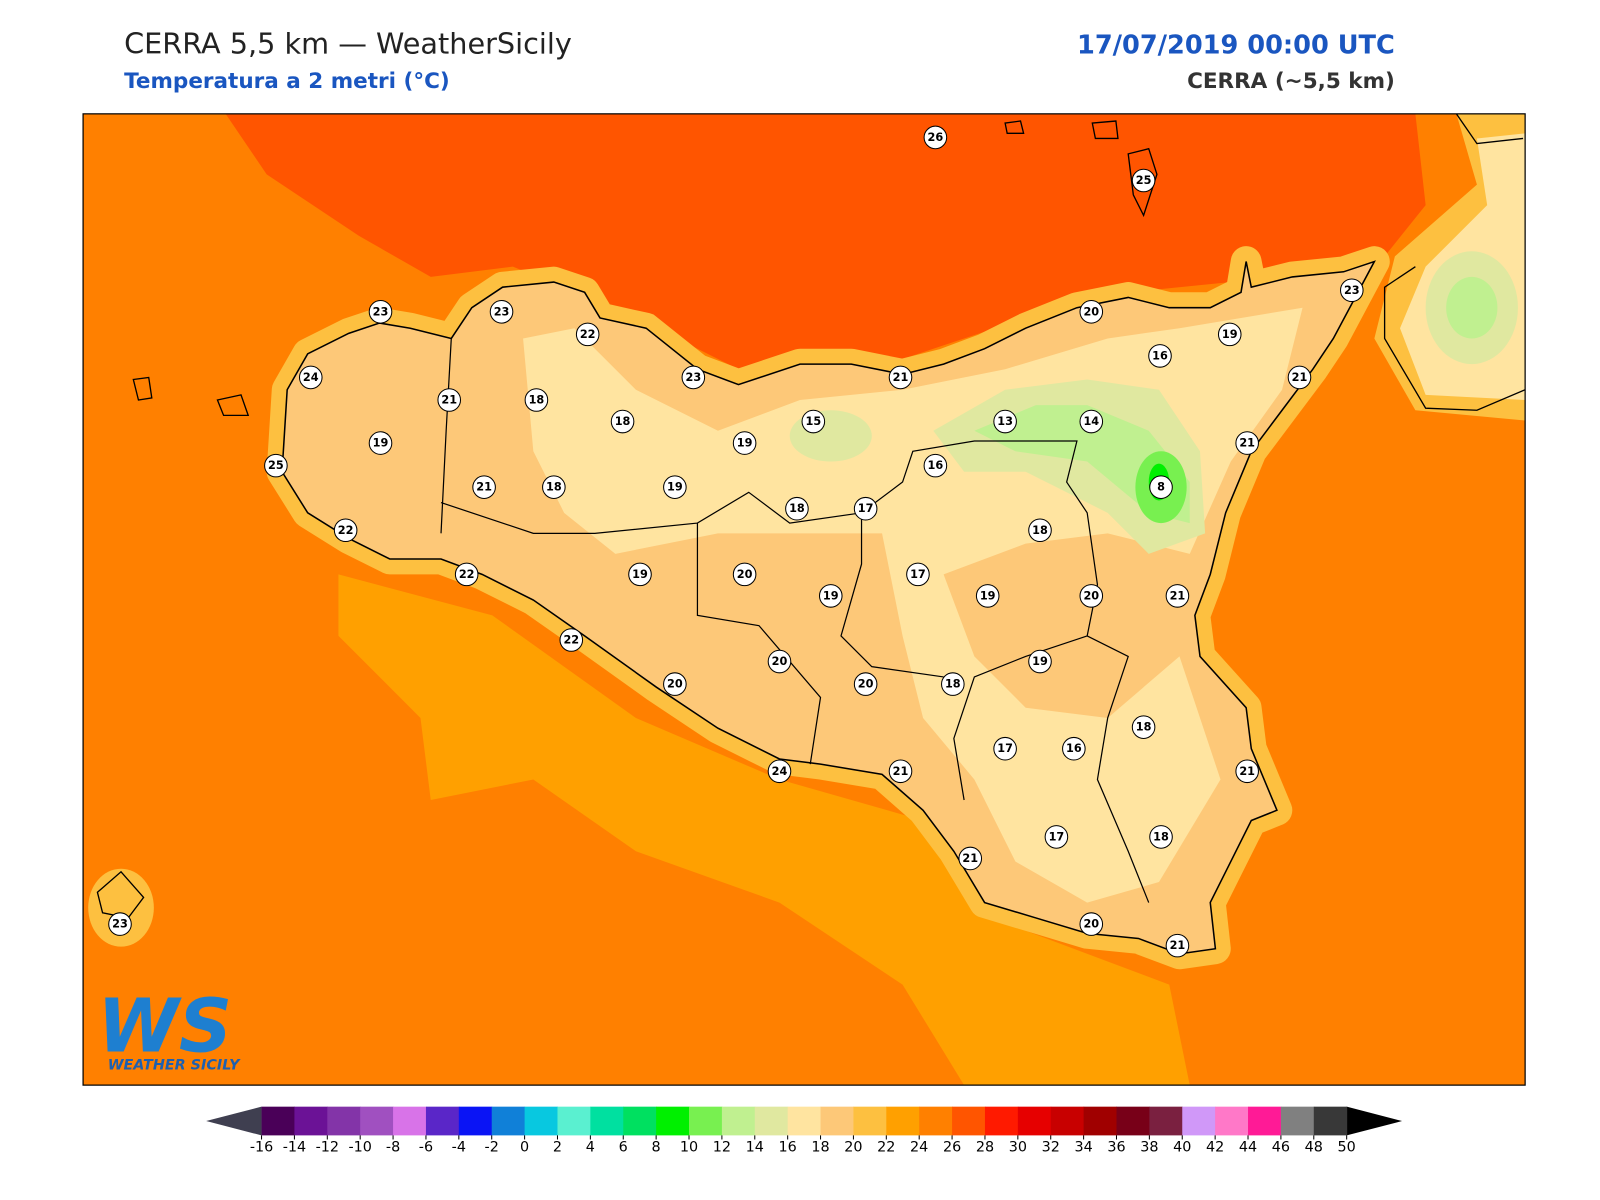  Describe the element at coordinates (1091, 421) in the screenshot. I see `station-value: 14` at that location.